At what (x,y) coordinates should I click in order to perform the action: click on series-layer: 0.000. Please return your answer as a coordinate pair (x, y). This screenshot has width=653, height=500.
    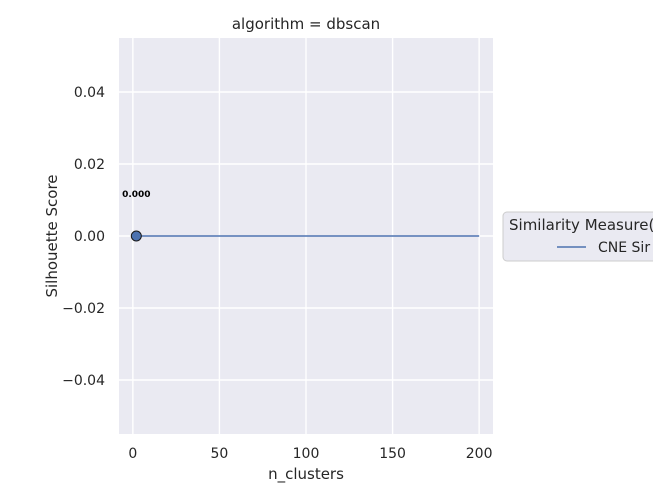
    Looking at the image, I should click on (301, 216).